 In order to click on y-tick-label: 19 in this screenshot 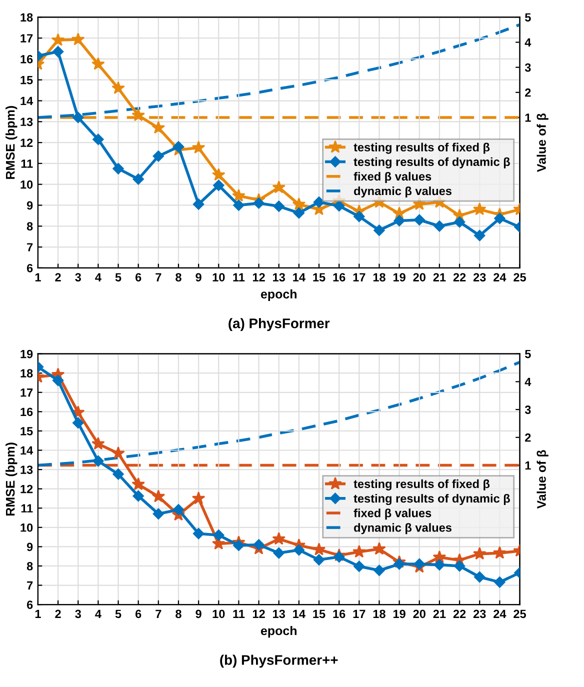, I will do `click(26, 354)`.